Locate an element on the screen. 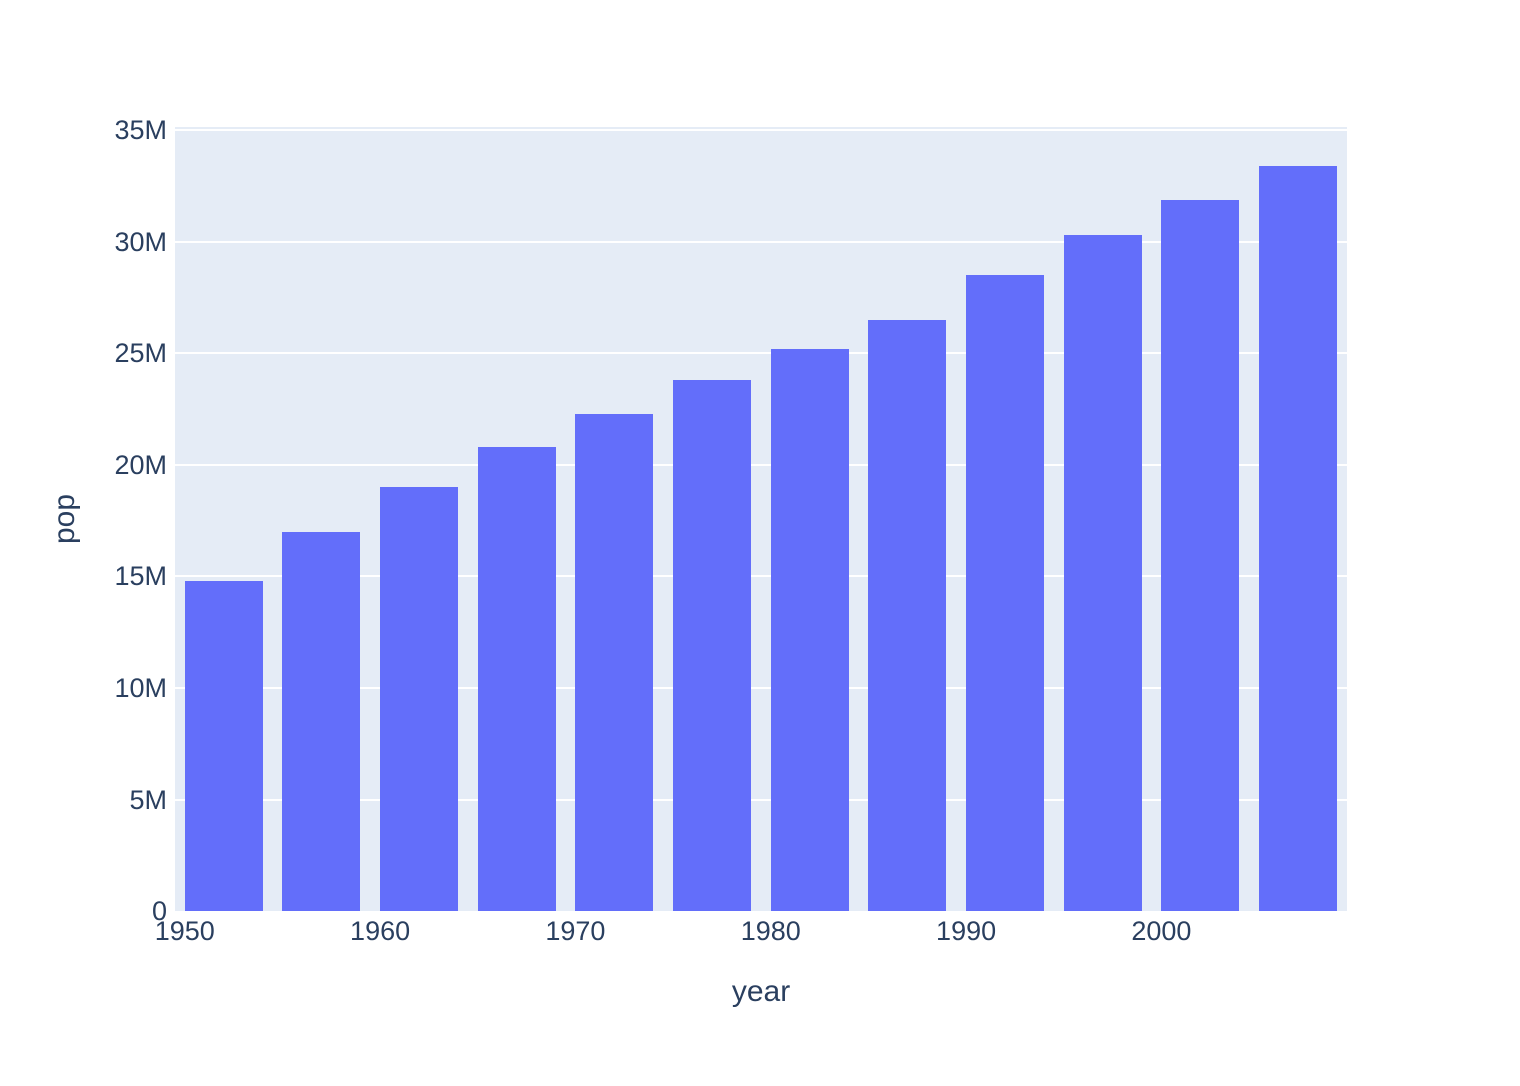  bar-1997 is located at coordinates (1102, 573).